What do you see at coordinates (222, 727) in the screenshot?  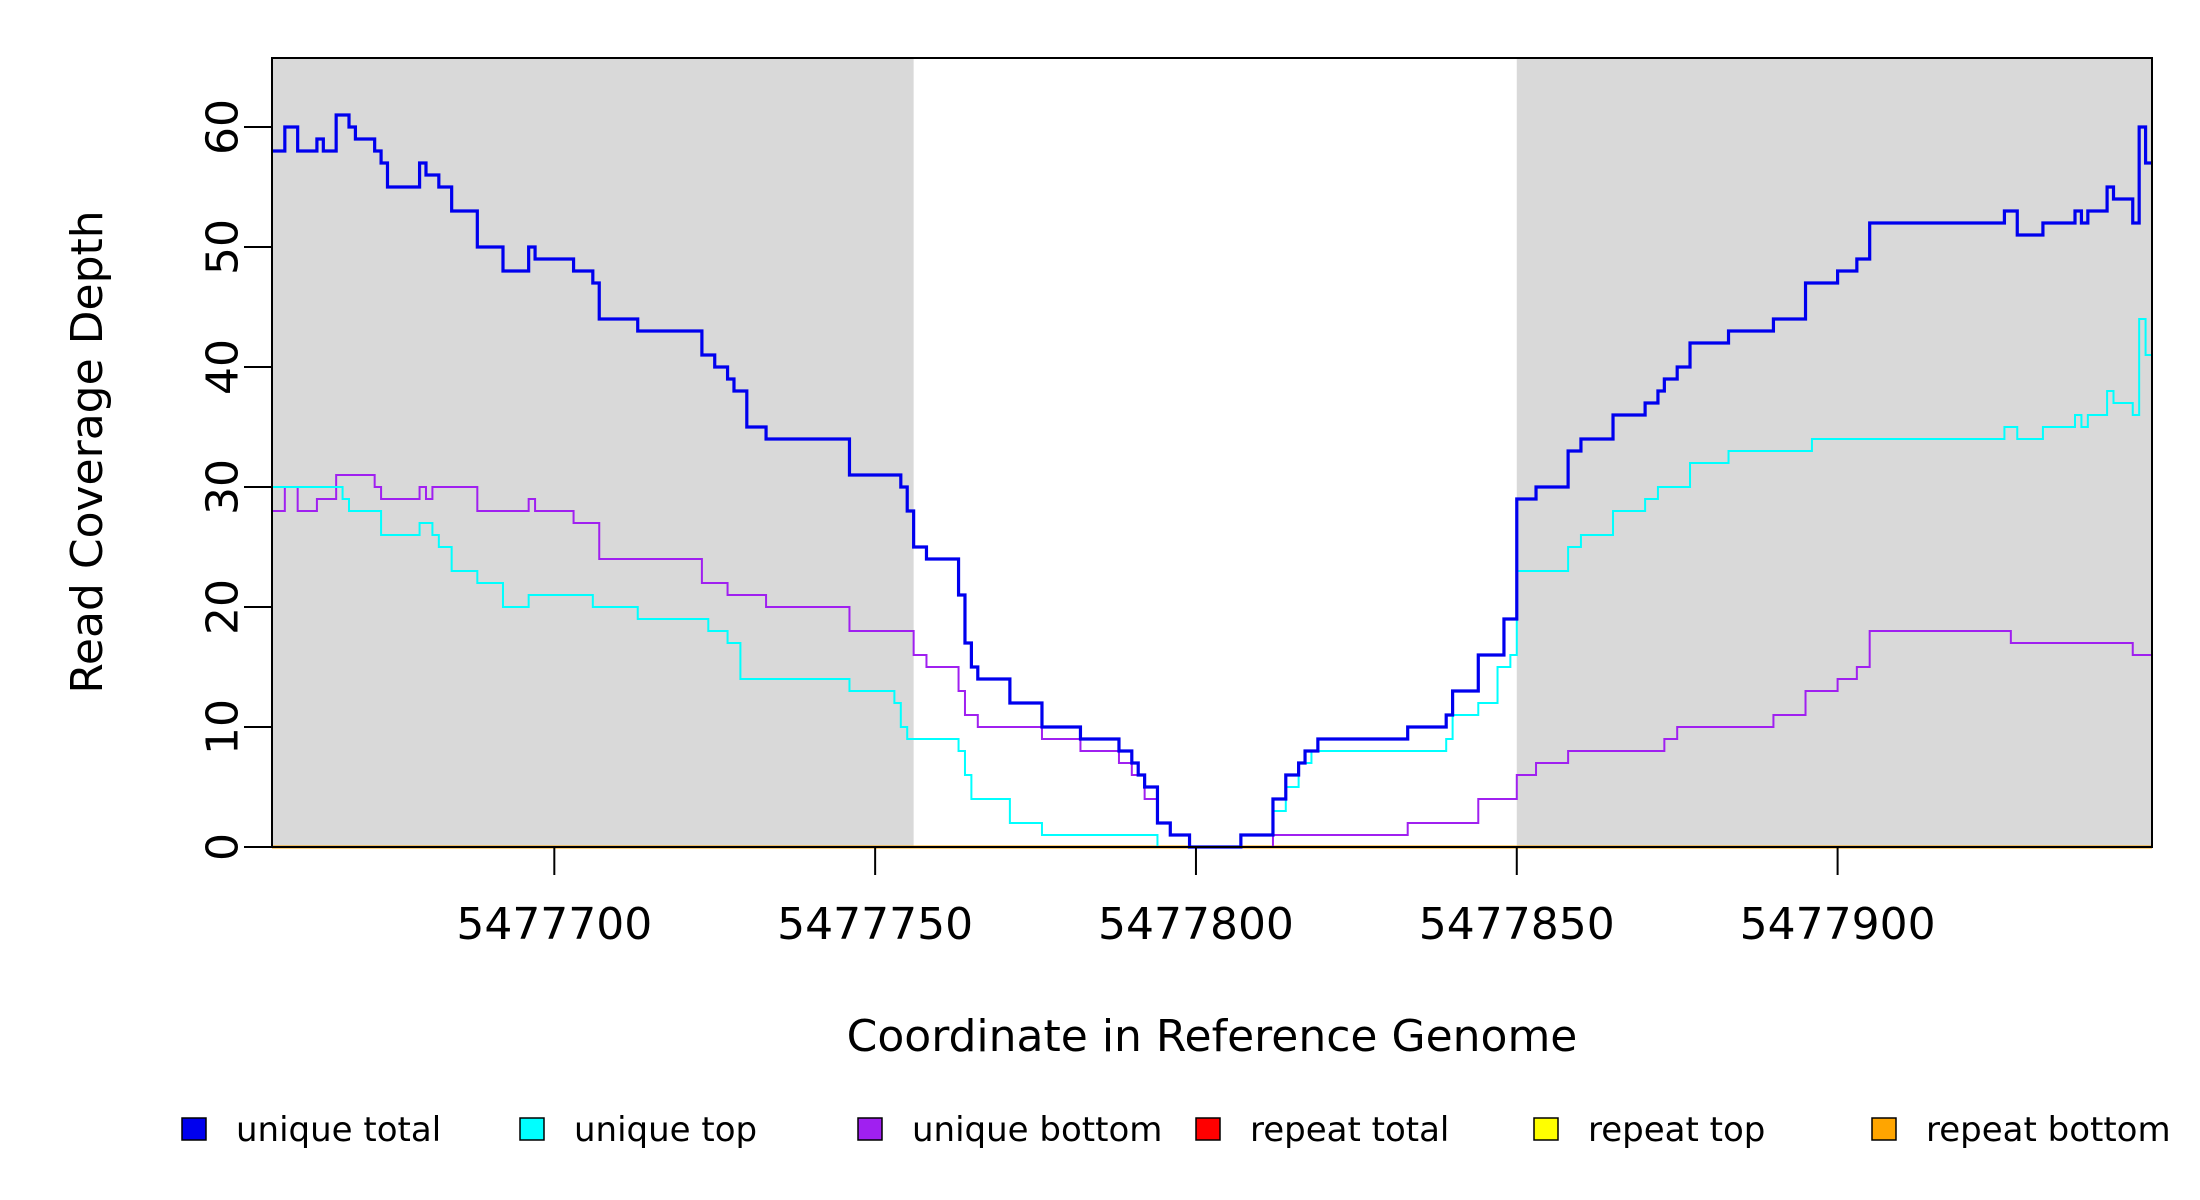 I see `y-tick-label: 10` at bounding box center [222, 727].